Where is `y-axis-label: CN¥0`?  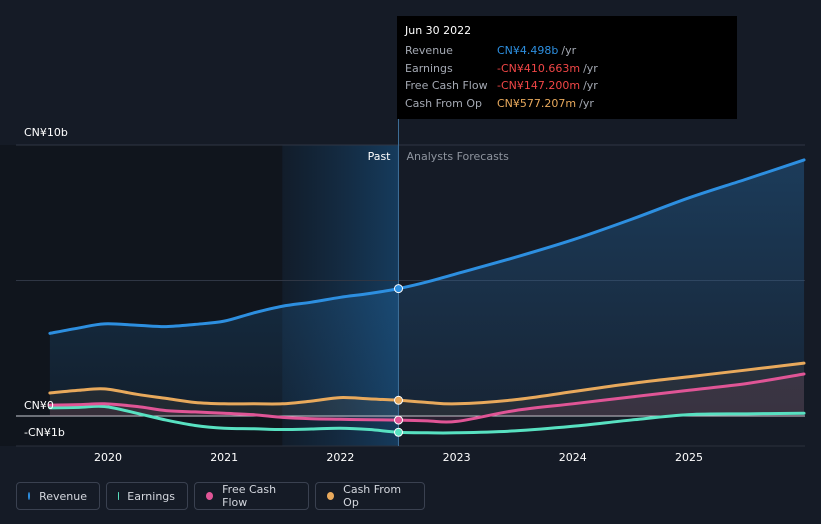
y-axis-label: CN¥0 is located at coordinates (39, 405).